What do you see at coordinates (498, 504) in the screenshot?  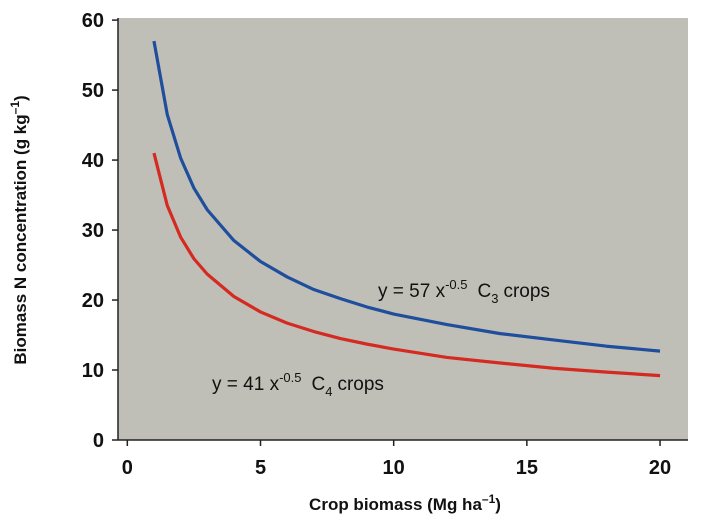 I see `x-title-end: )` at bounding box center [498, 504].